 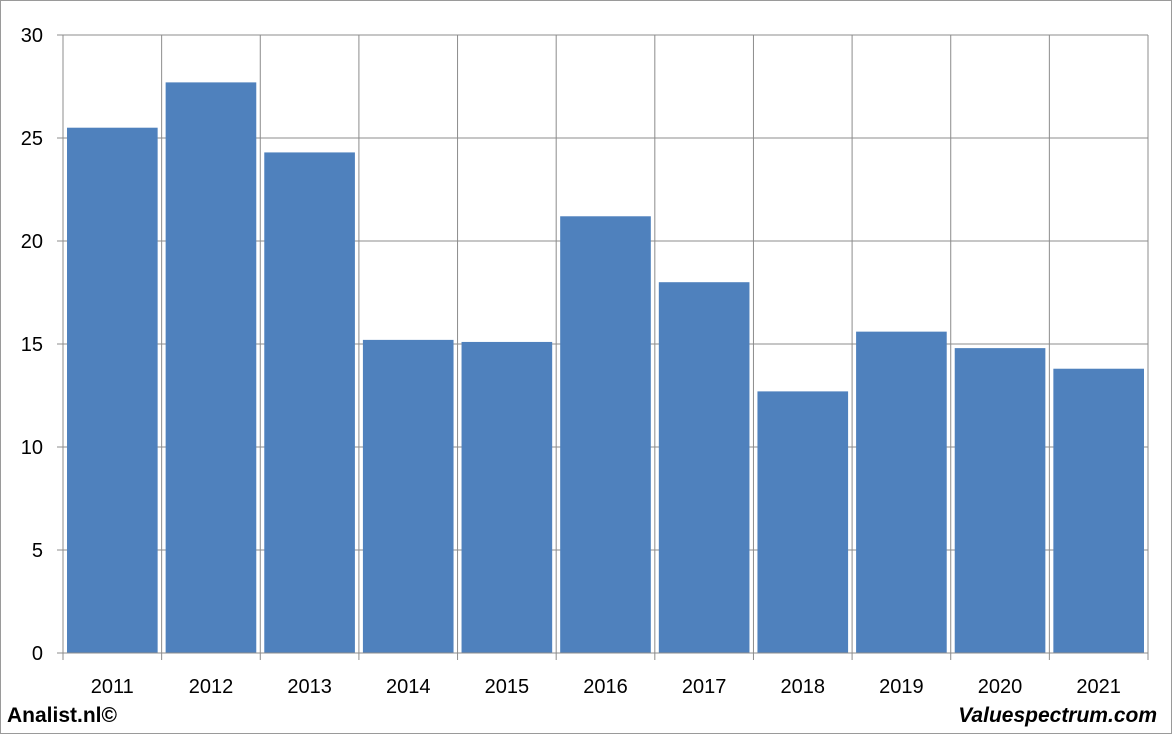 What do you see at coordinates (408, 687) in the screenshot?
I see `x-tick-label: 2014` at bounding box center [408, 687].